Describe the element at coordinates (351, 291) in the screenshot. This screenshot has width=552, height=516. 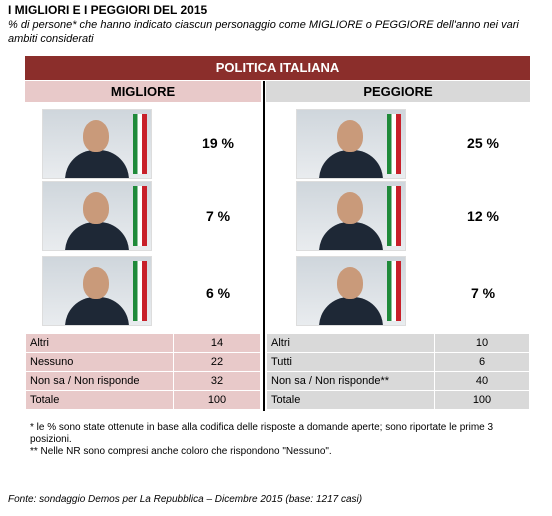
I see `worst-3-photo` at that location.